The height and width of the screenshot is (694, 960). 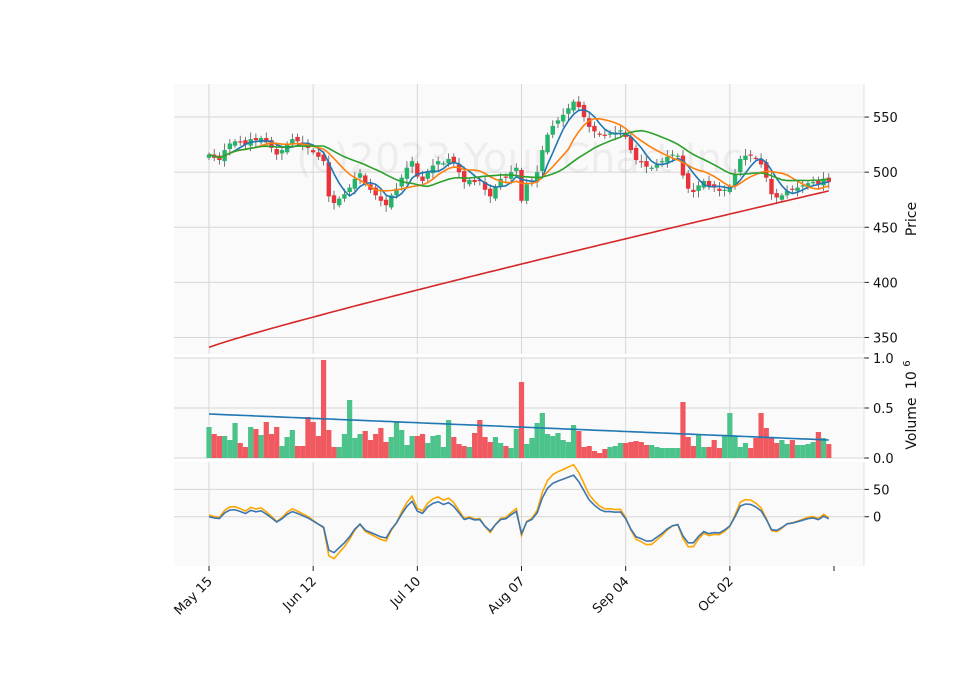 What do you see at coordinates (716, 594) in the screenshot?
I see `x-tick-label: Oct 02` at bounding box center [716, 594].